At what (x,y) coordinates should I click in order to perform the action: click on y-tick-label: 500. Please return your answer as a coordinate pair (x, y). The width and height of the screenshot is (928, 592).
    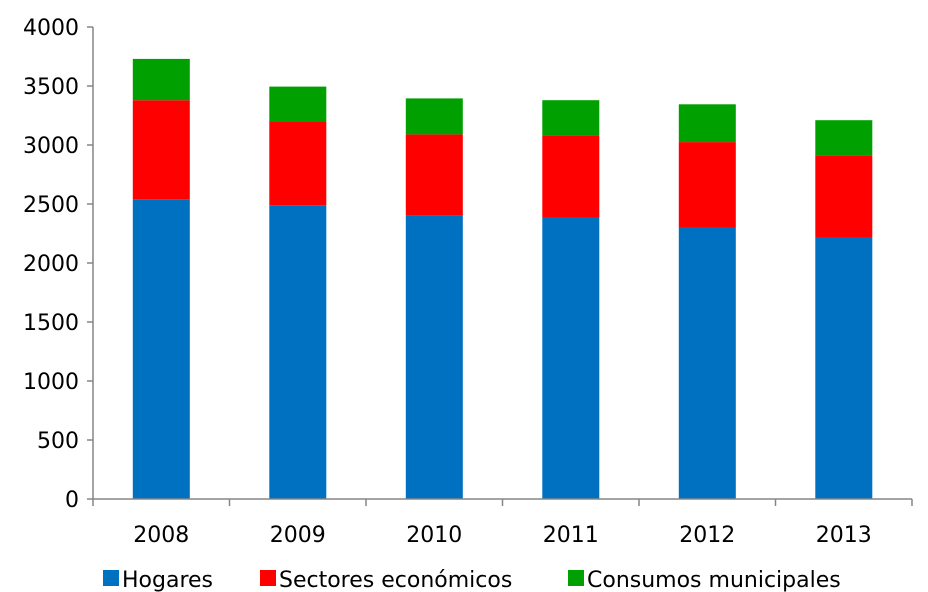
    Looking at the image, I should click on (58, 441).